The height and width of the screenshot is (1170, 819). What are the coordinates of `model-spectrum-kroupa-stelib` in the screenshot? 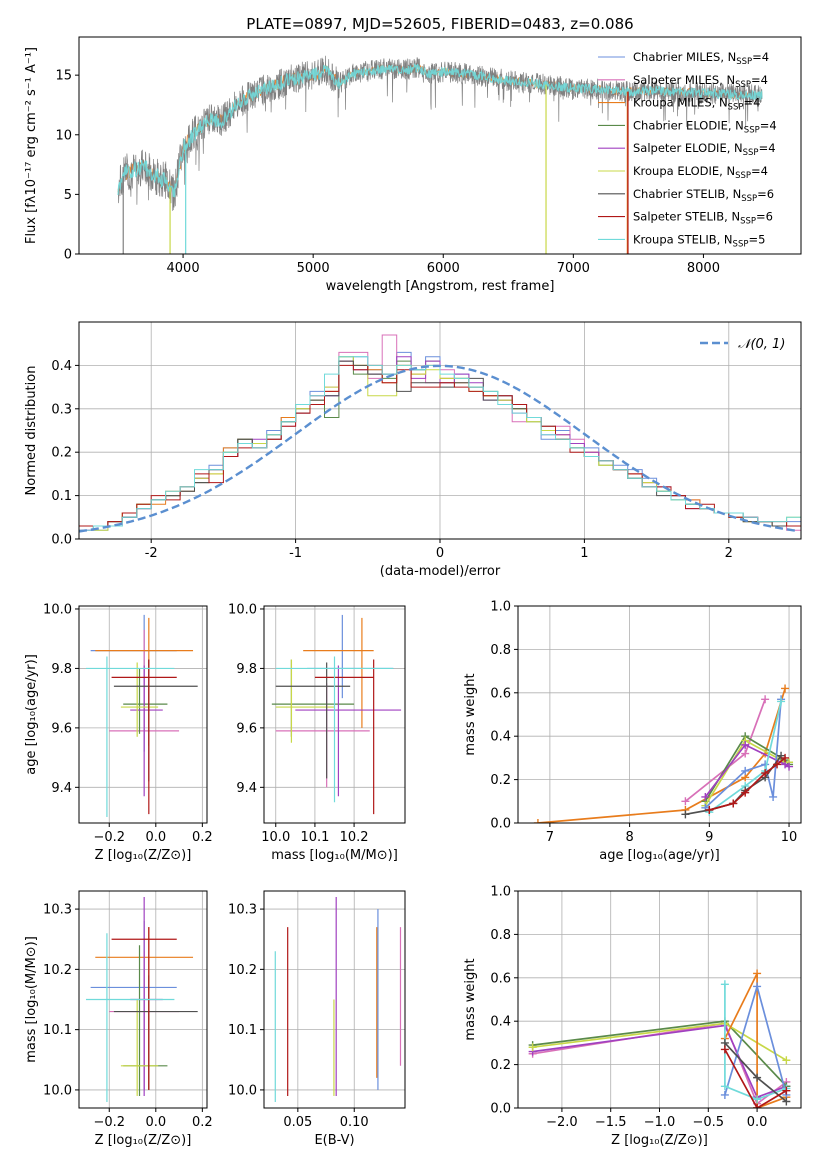 It's located at (440, 130).